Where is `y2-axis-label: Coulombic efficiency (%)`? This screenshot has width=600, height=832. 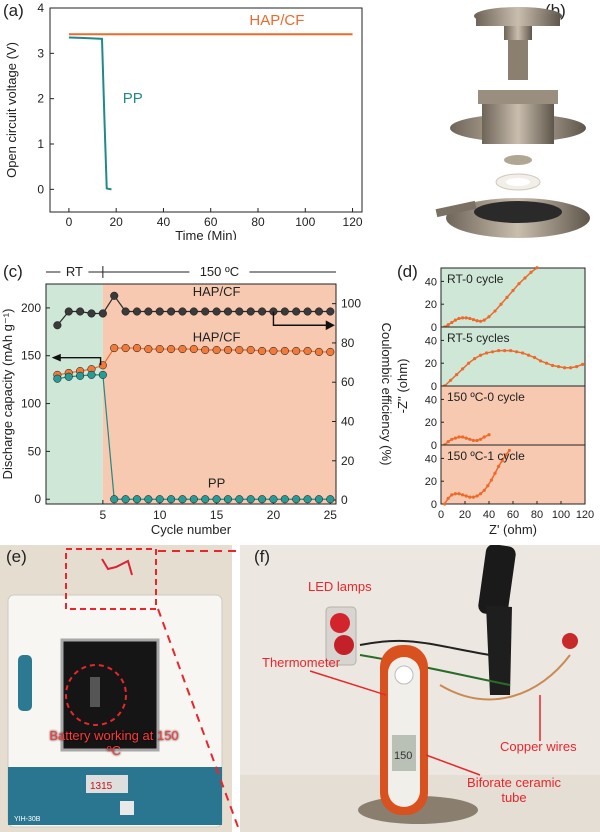 y2-axis-label: Coulombic efficiency (%) is located at coordinates (385, 394).